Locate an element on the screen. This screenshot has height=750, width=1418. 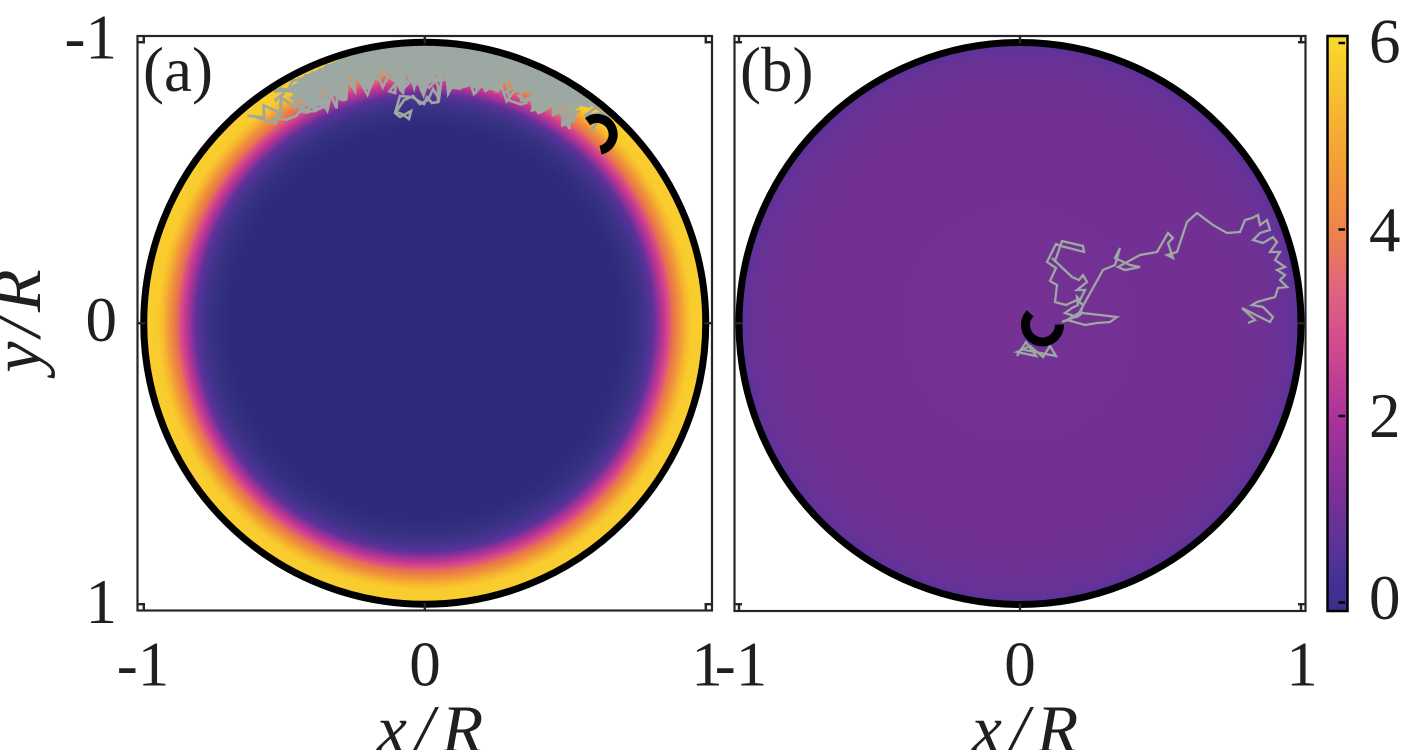
svg-text: 6 is located at coordinates (1385, 42).